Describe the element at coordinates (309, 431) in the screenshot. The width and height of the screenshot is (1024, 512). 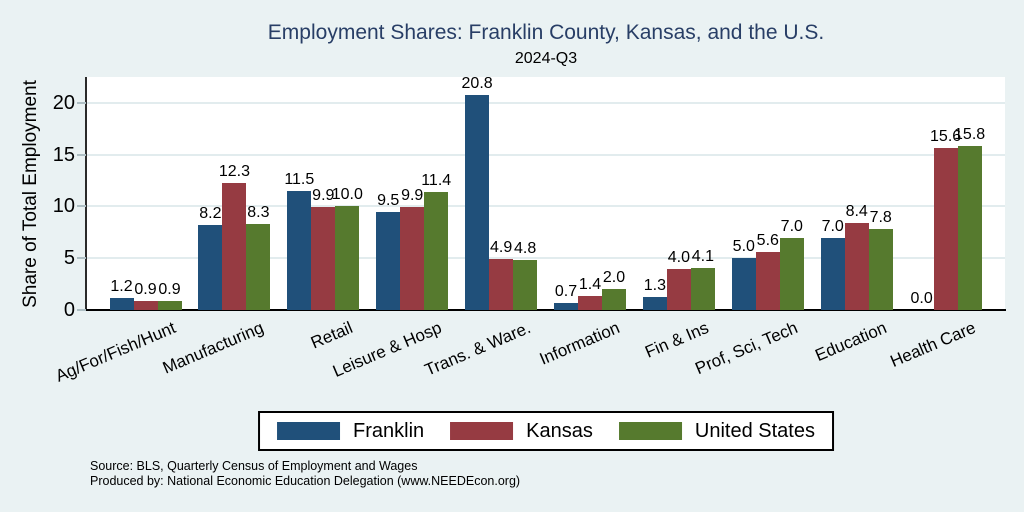
I see `legend-swatch-franklin` at that location.